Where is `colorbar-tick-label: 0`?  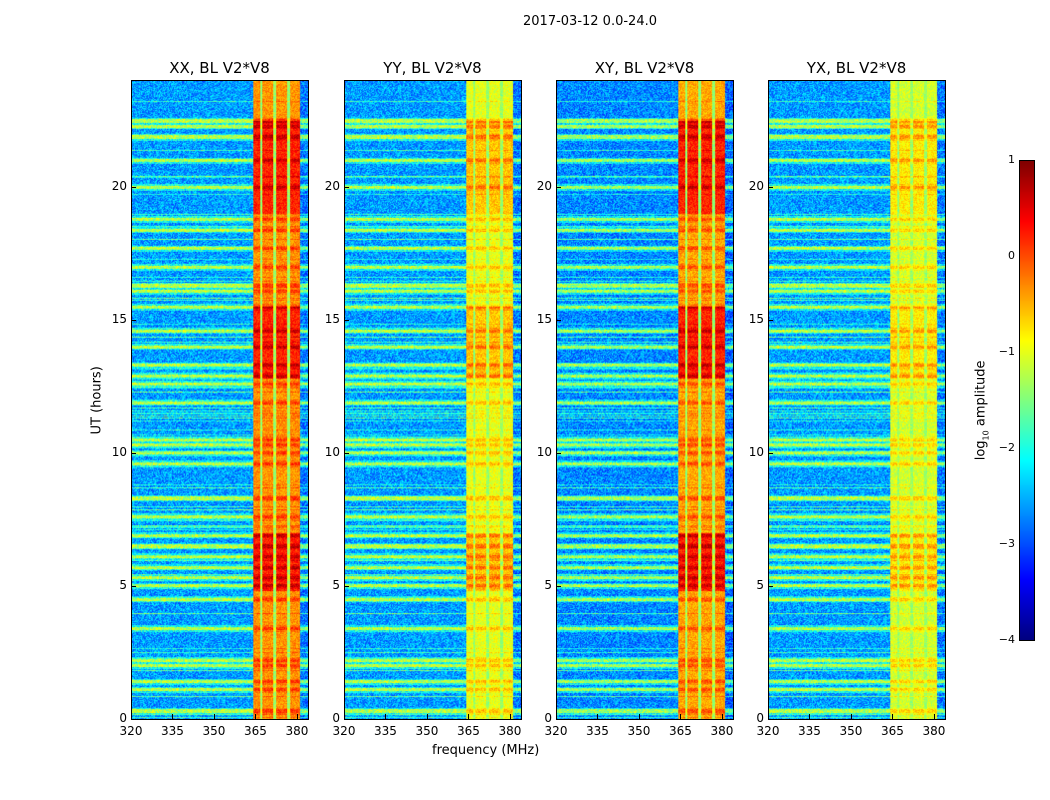
colorbar-tick-label: 0 is located at coordinates (1011, 255).